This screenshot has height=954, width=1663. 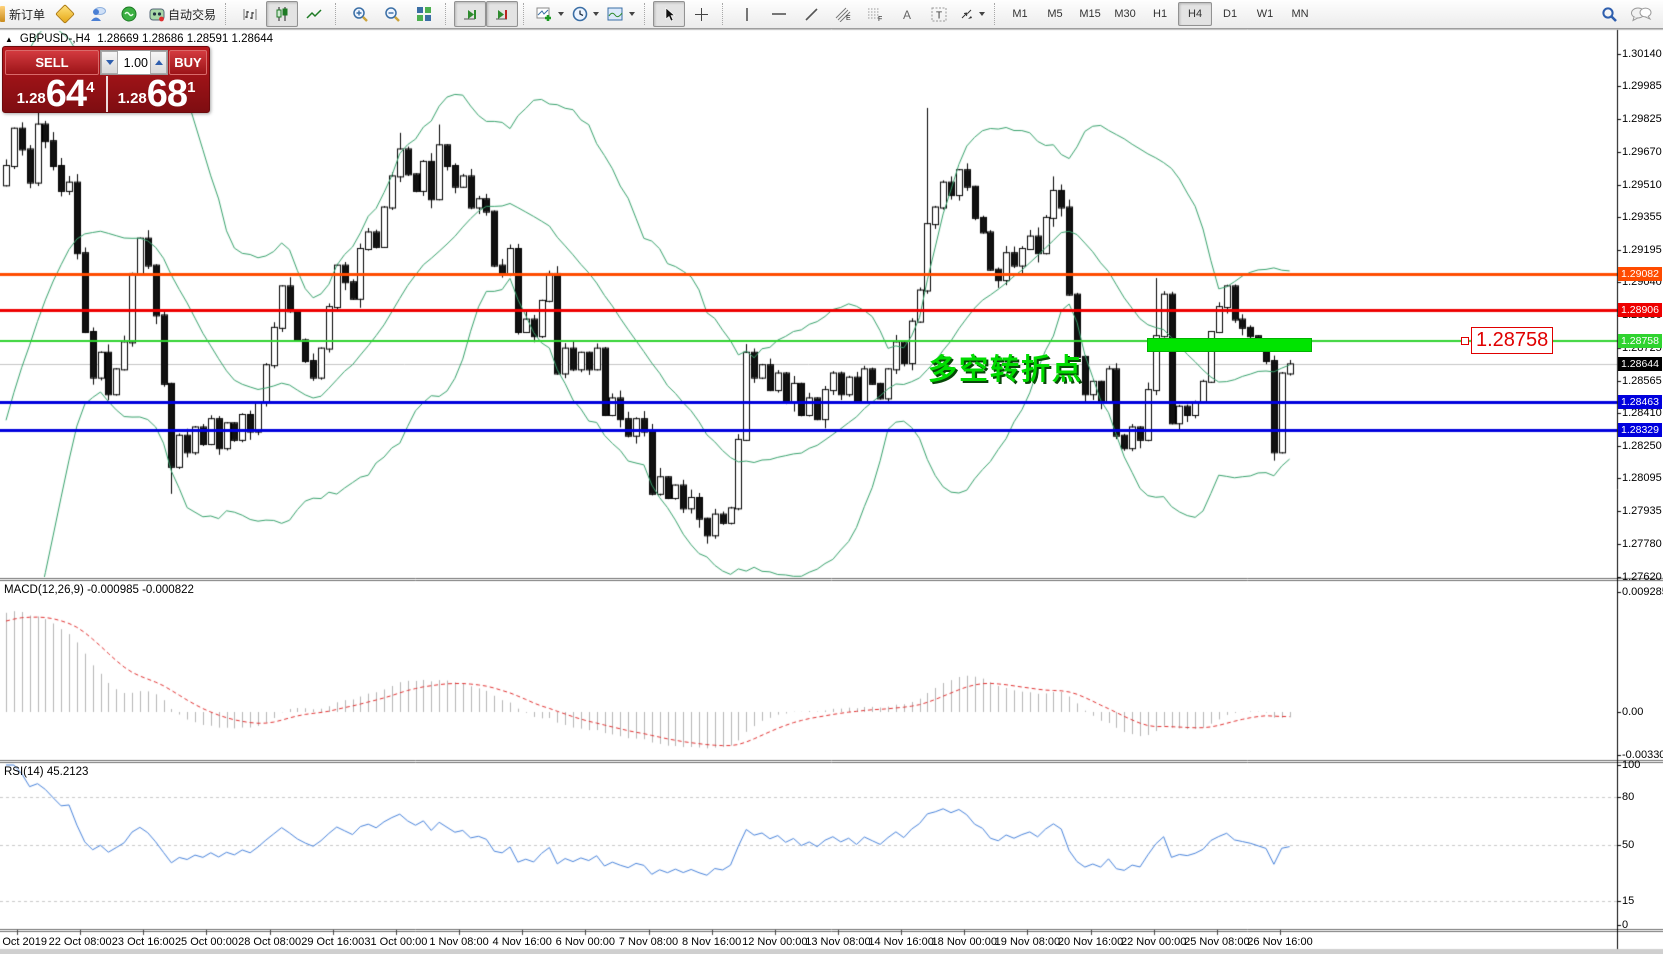 I want to click on volume-control, so click(x=134, y=62).